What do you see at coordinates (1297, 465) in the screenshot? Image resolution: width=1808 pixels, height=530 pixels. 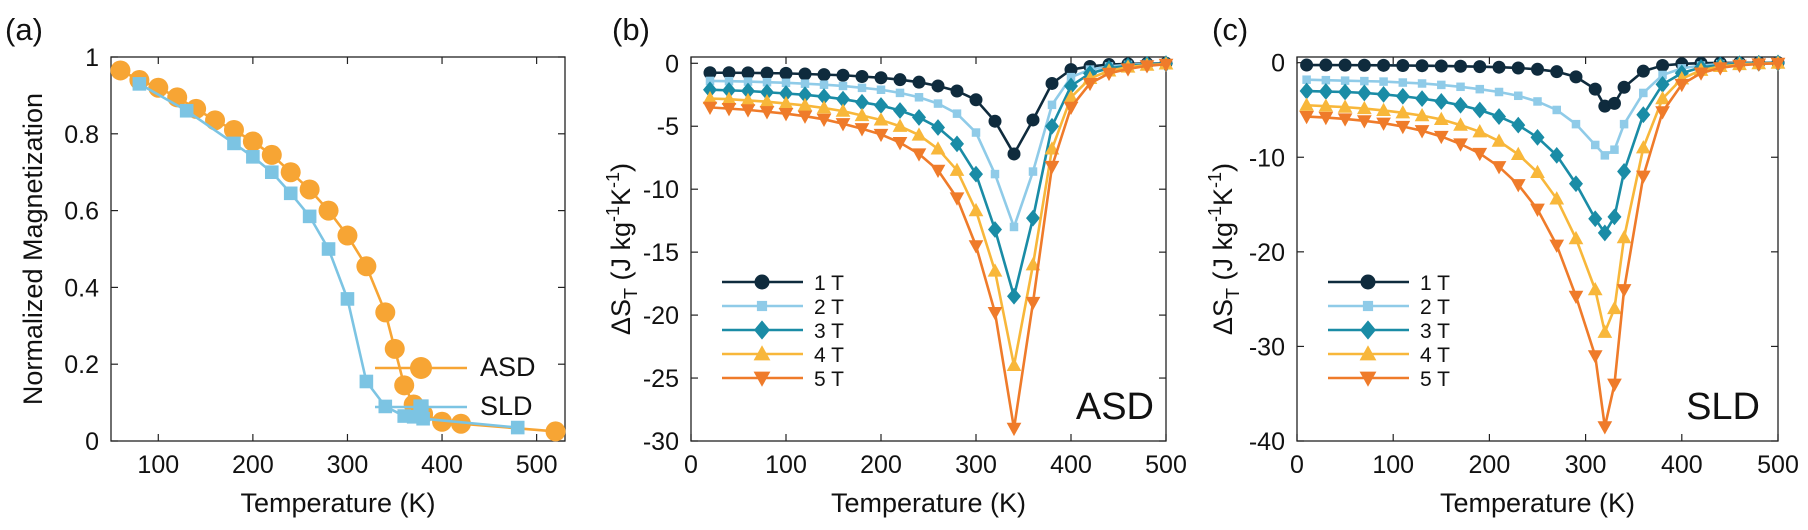 I see `x-tick-label: 0` at bounding box center [1297, 465].